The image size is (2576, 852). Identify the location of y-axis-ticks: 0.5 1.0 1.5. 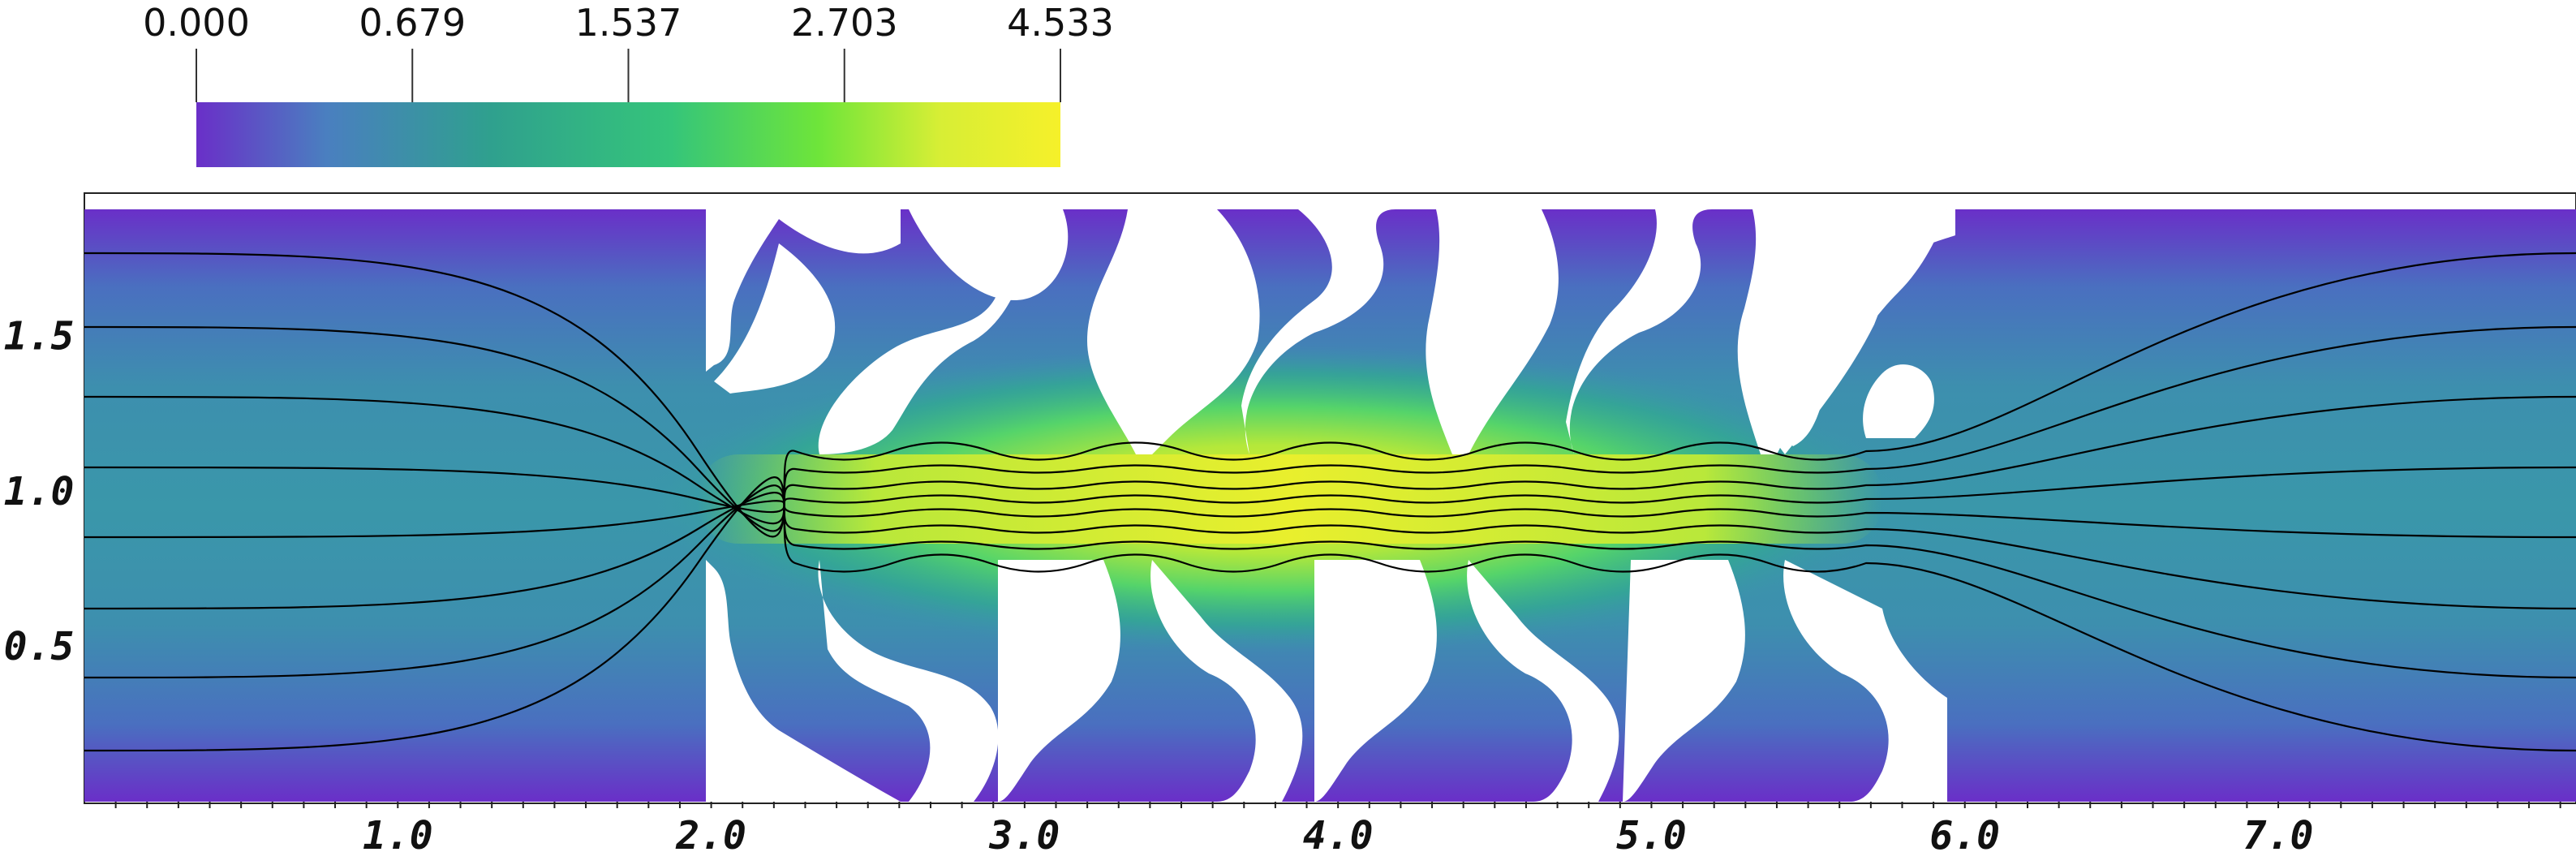
(39, 491).